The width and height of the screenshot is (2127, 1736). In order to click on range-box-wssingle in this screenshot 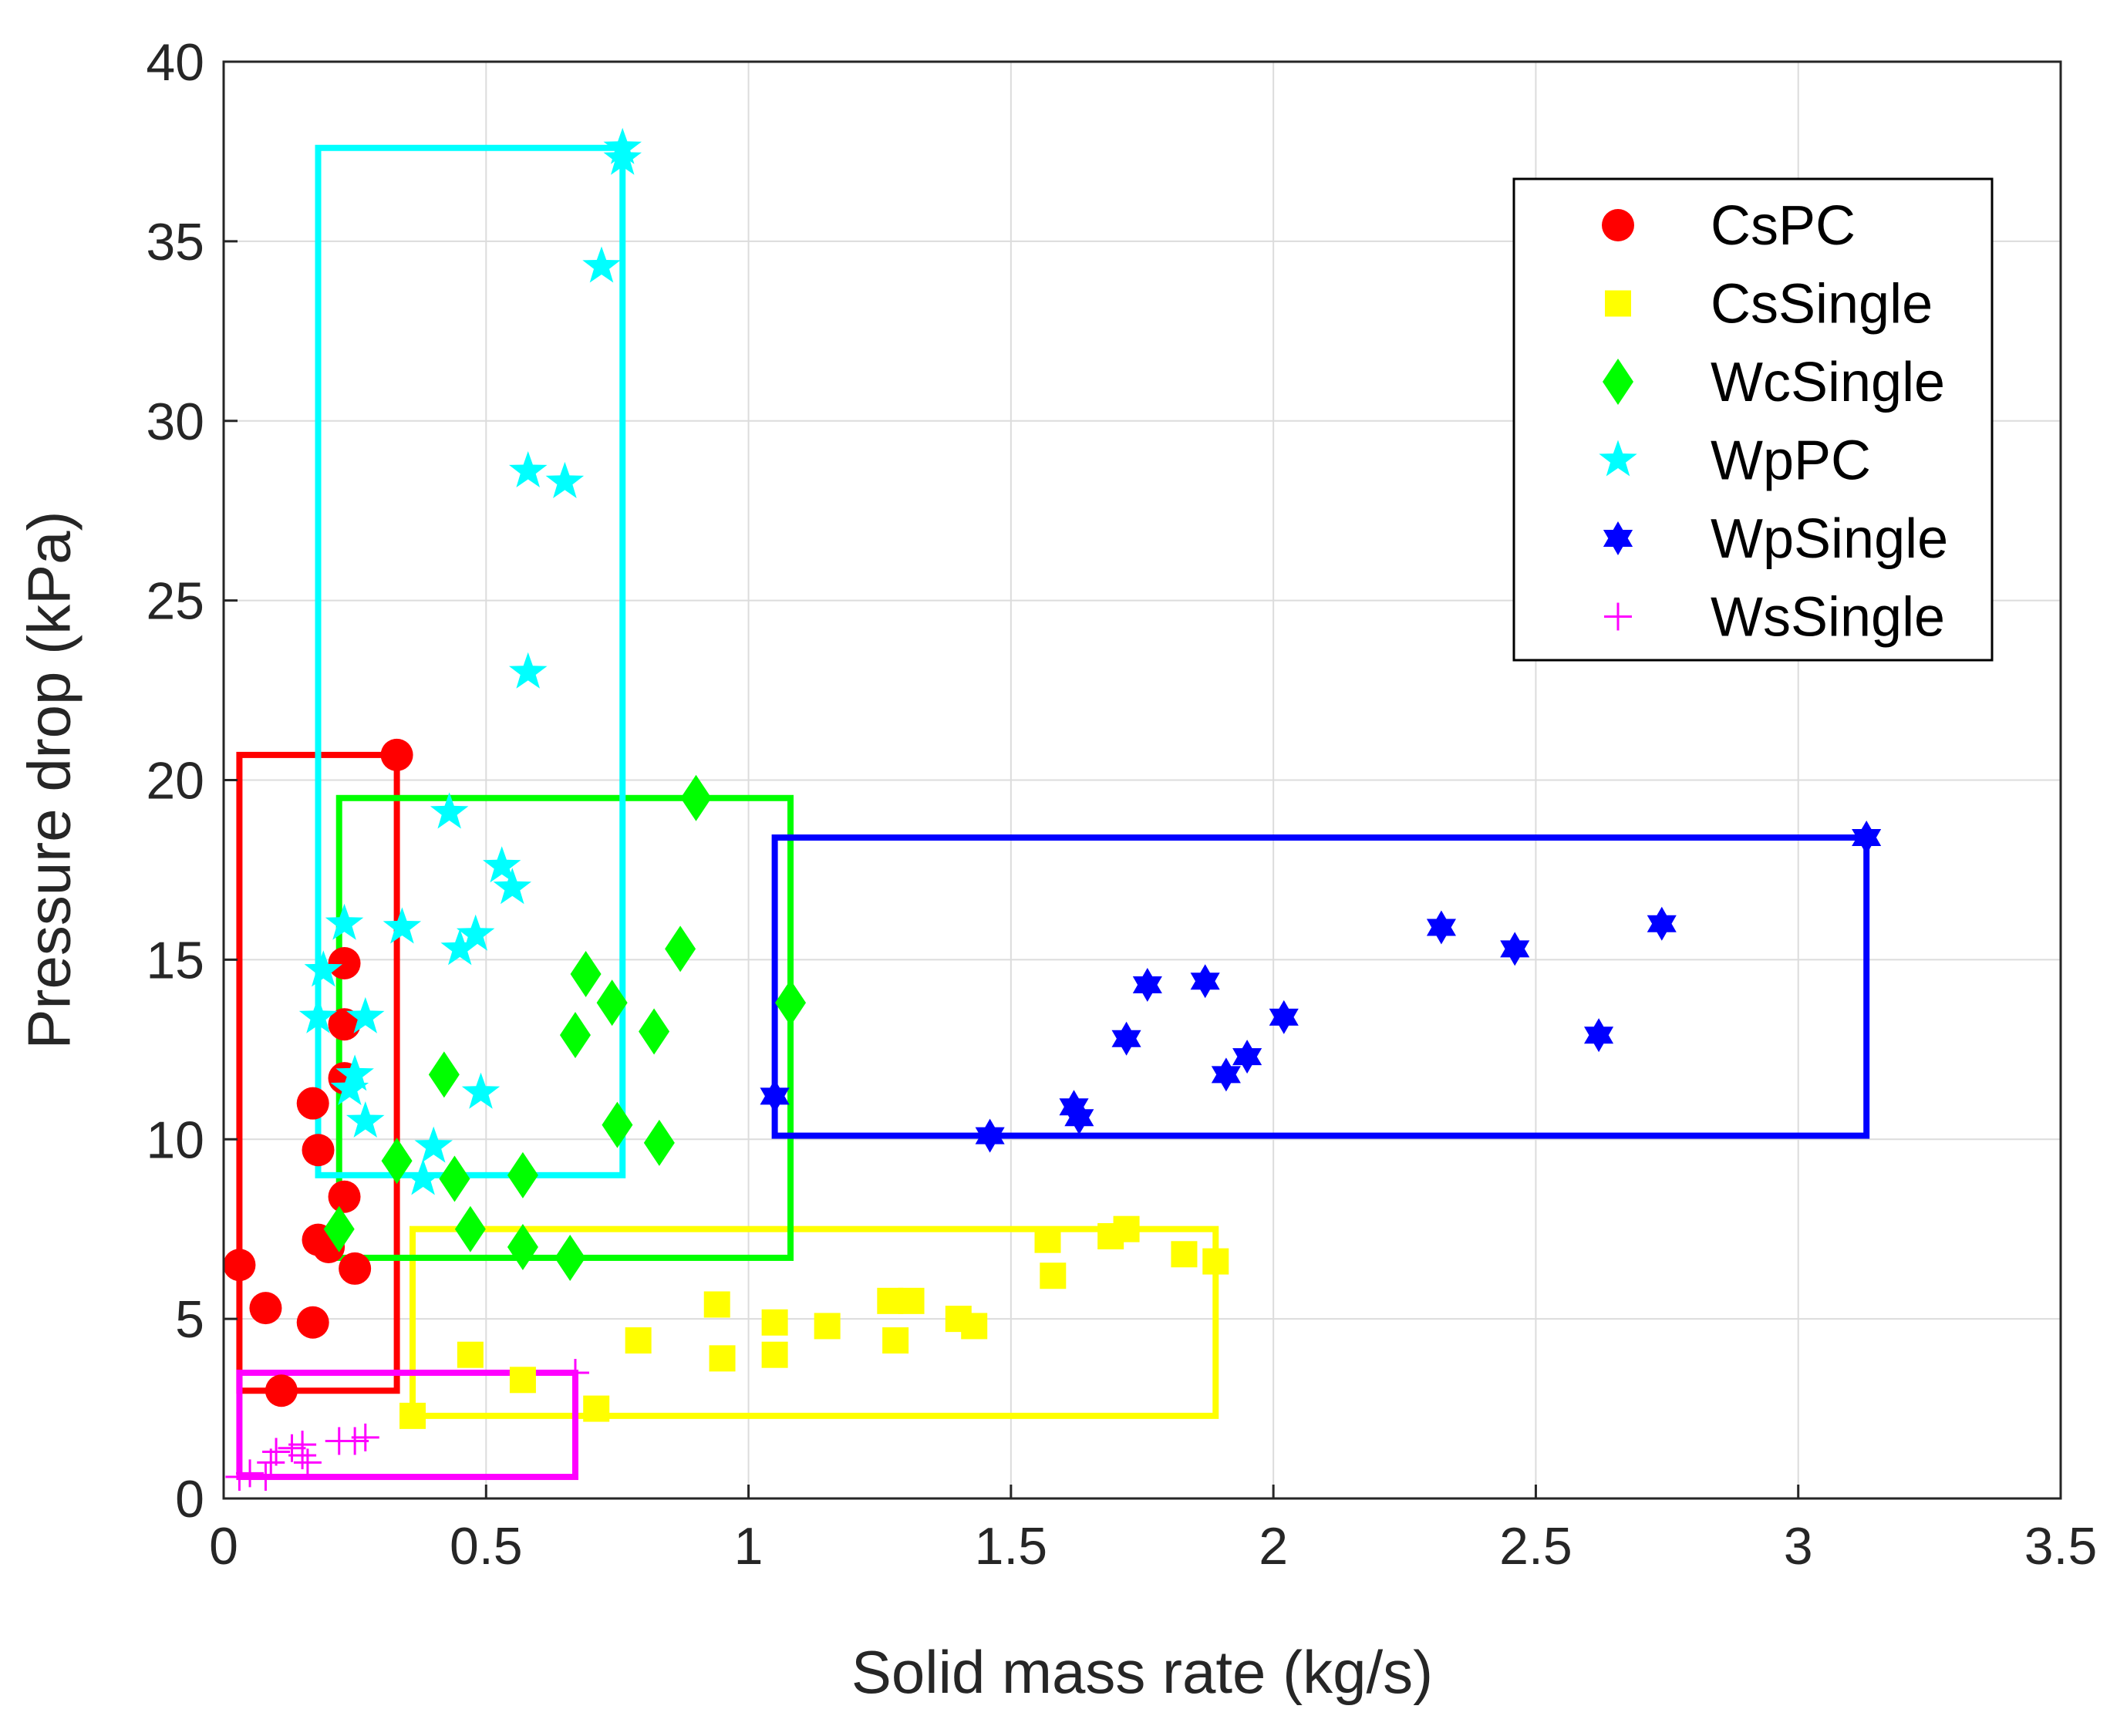, I will do `click(407, 1425)`.